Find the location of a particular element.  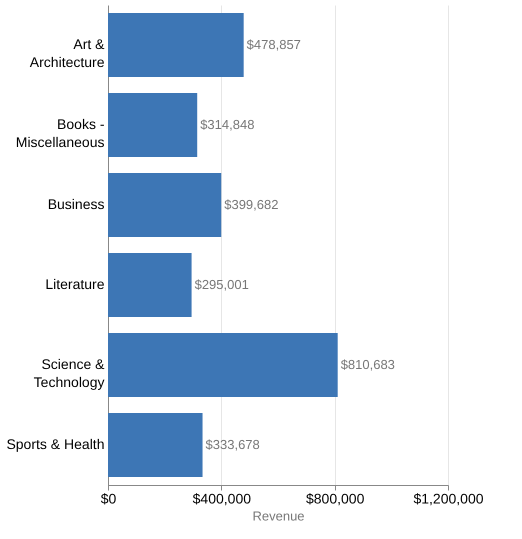

data-label: $399,682 is located at coordinates (251, 204).